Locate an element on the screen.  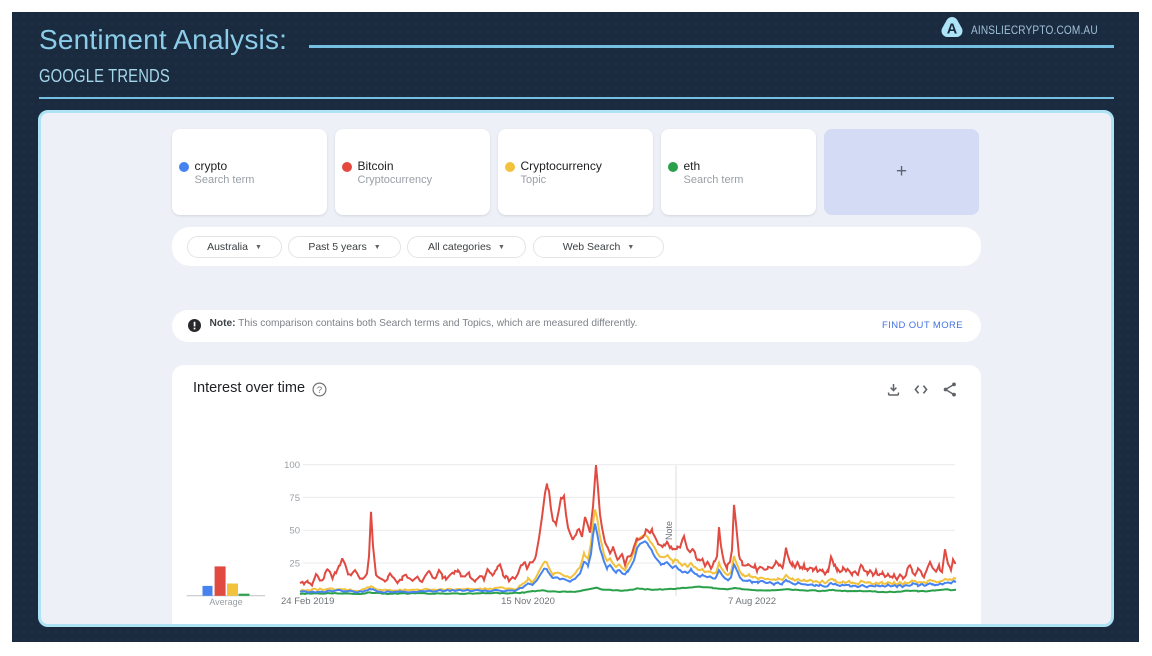
svg-text: 24 Feb 2019 is located at coordinates (307, 601).